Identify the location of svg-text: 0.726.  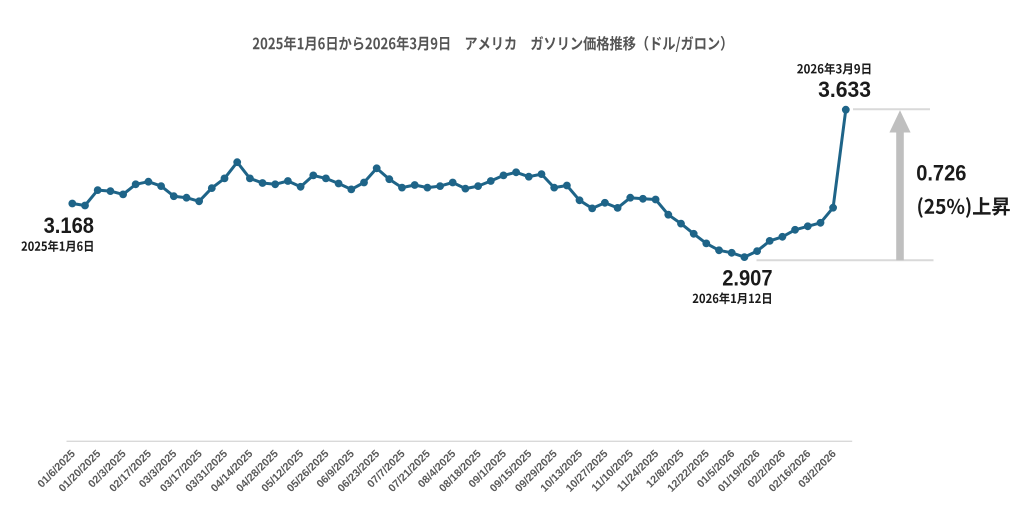
(941, 173).